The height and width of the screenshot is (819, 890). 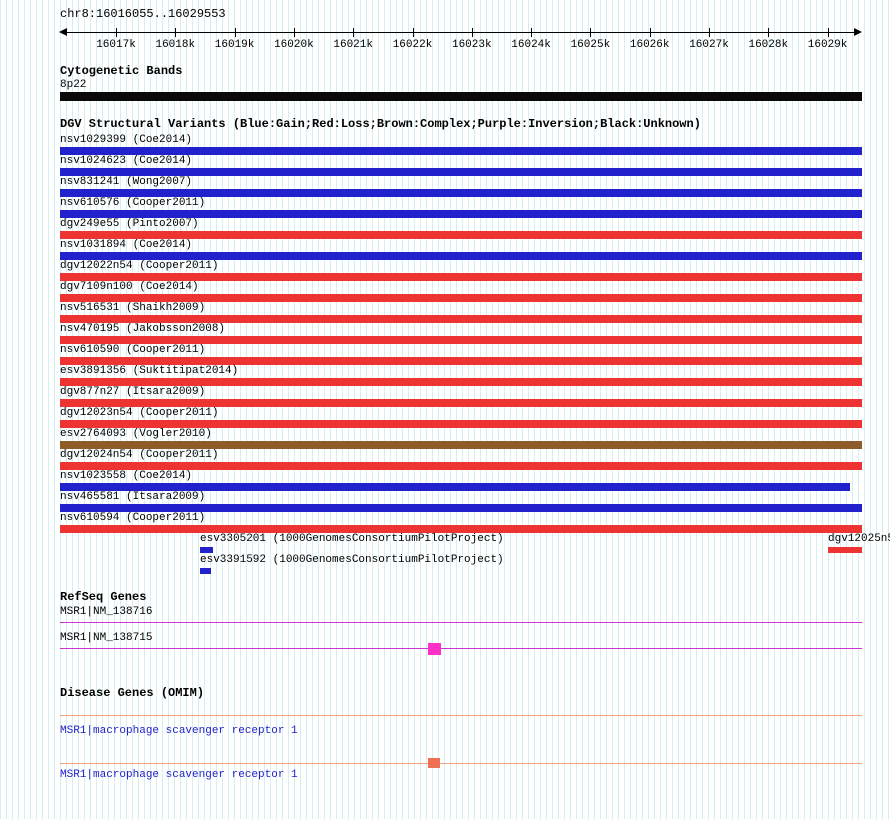 I want to click on ruler-left-arrow-icon, so click(x=63, y=32).